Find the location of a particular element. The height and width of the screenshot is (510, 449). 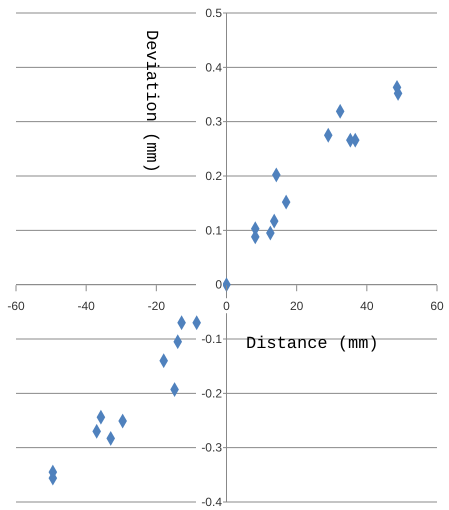

x-tick-label: 20 is located at coordinates (297, 306).